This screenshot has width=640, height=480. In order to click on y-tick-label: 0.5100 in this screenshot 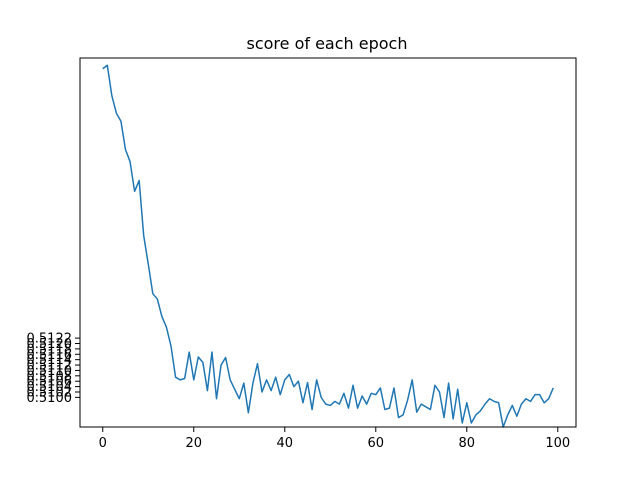, I will do `click(50, 398)`.